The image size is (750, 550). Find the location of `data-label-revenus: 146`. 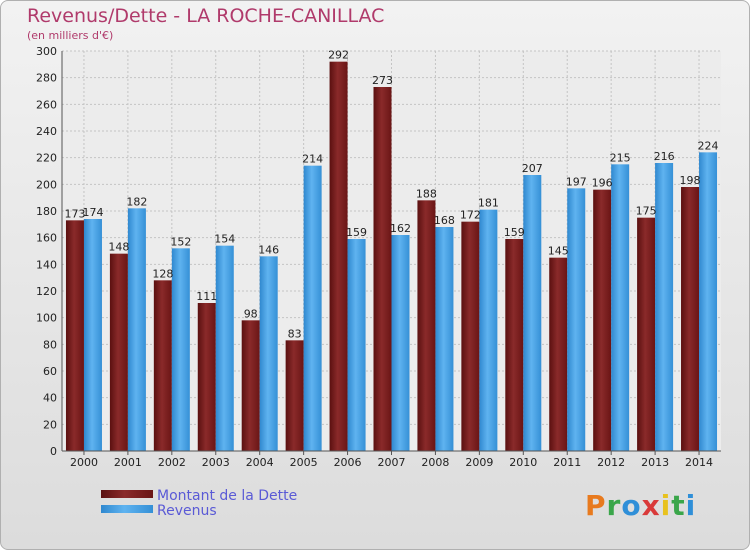

data-label-revenus: 146 is located at coordinates (268, 249).